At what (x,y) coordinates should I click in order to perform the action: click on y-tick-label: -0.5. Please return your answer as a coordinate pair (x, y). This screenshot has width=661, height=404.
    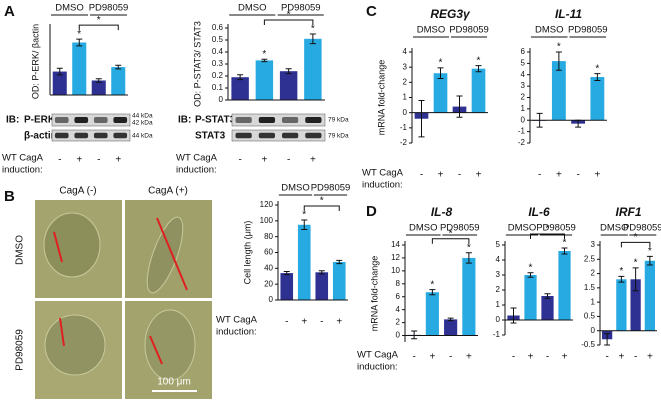
    Looking at the image, I should click on (588, 344).